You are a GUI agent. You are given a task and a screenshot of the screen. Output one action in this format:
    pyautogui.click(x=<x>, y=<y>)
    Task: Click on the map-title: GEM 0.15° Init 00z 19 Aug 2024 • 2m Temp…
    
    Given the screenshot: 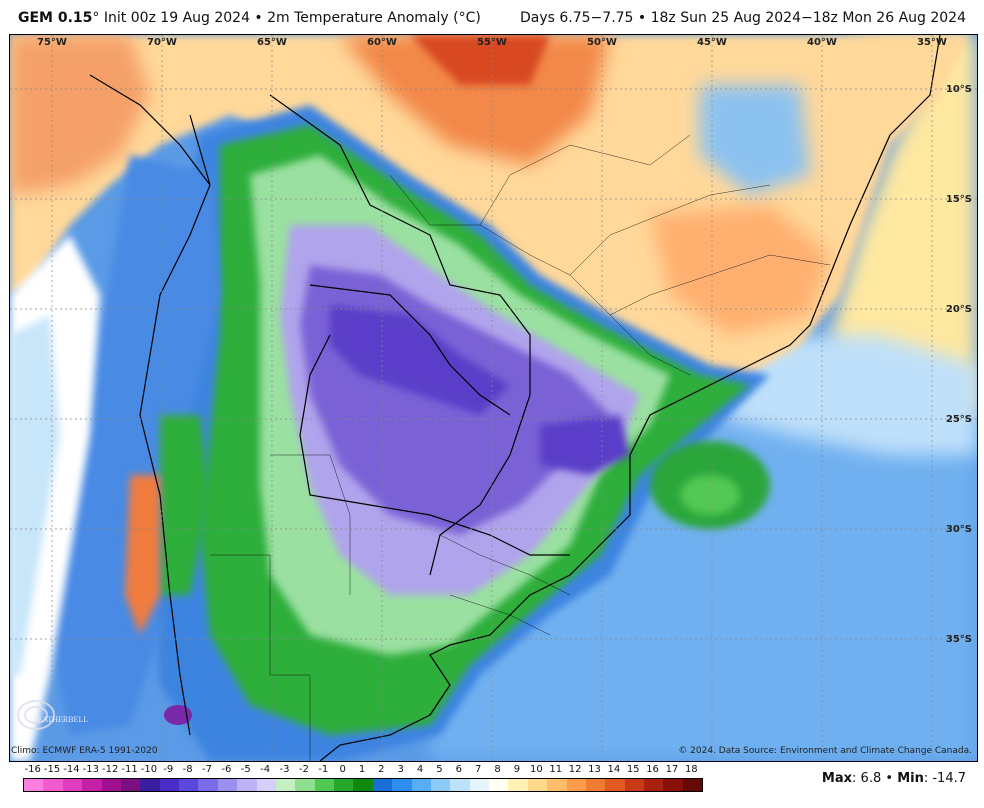 What is the action you would take?
    pyautogui.click(x=249, y=18)
    